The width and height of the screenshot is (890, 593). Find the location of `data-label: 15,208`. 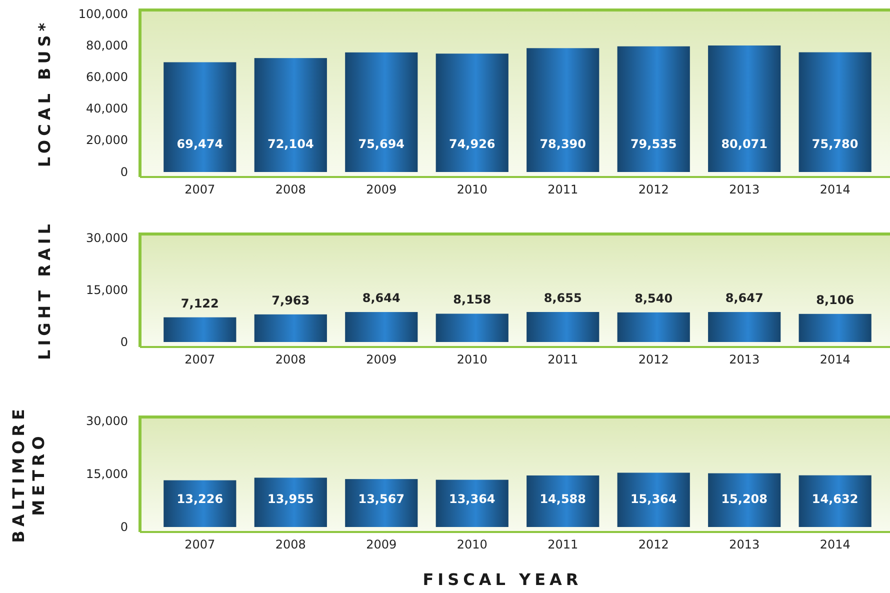

data-label: 15,208 is located at coordinates (744, 499).